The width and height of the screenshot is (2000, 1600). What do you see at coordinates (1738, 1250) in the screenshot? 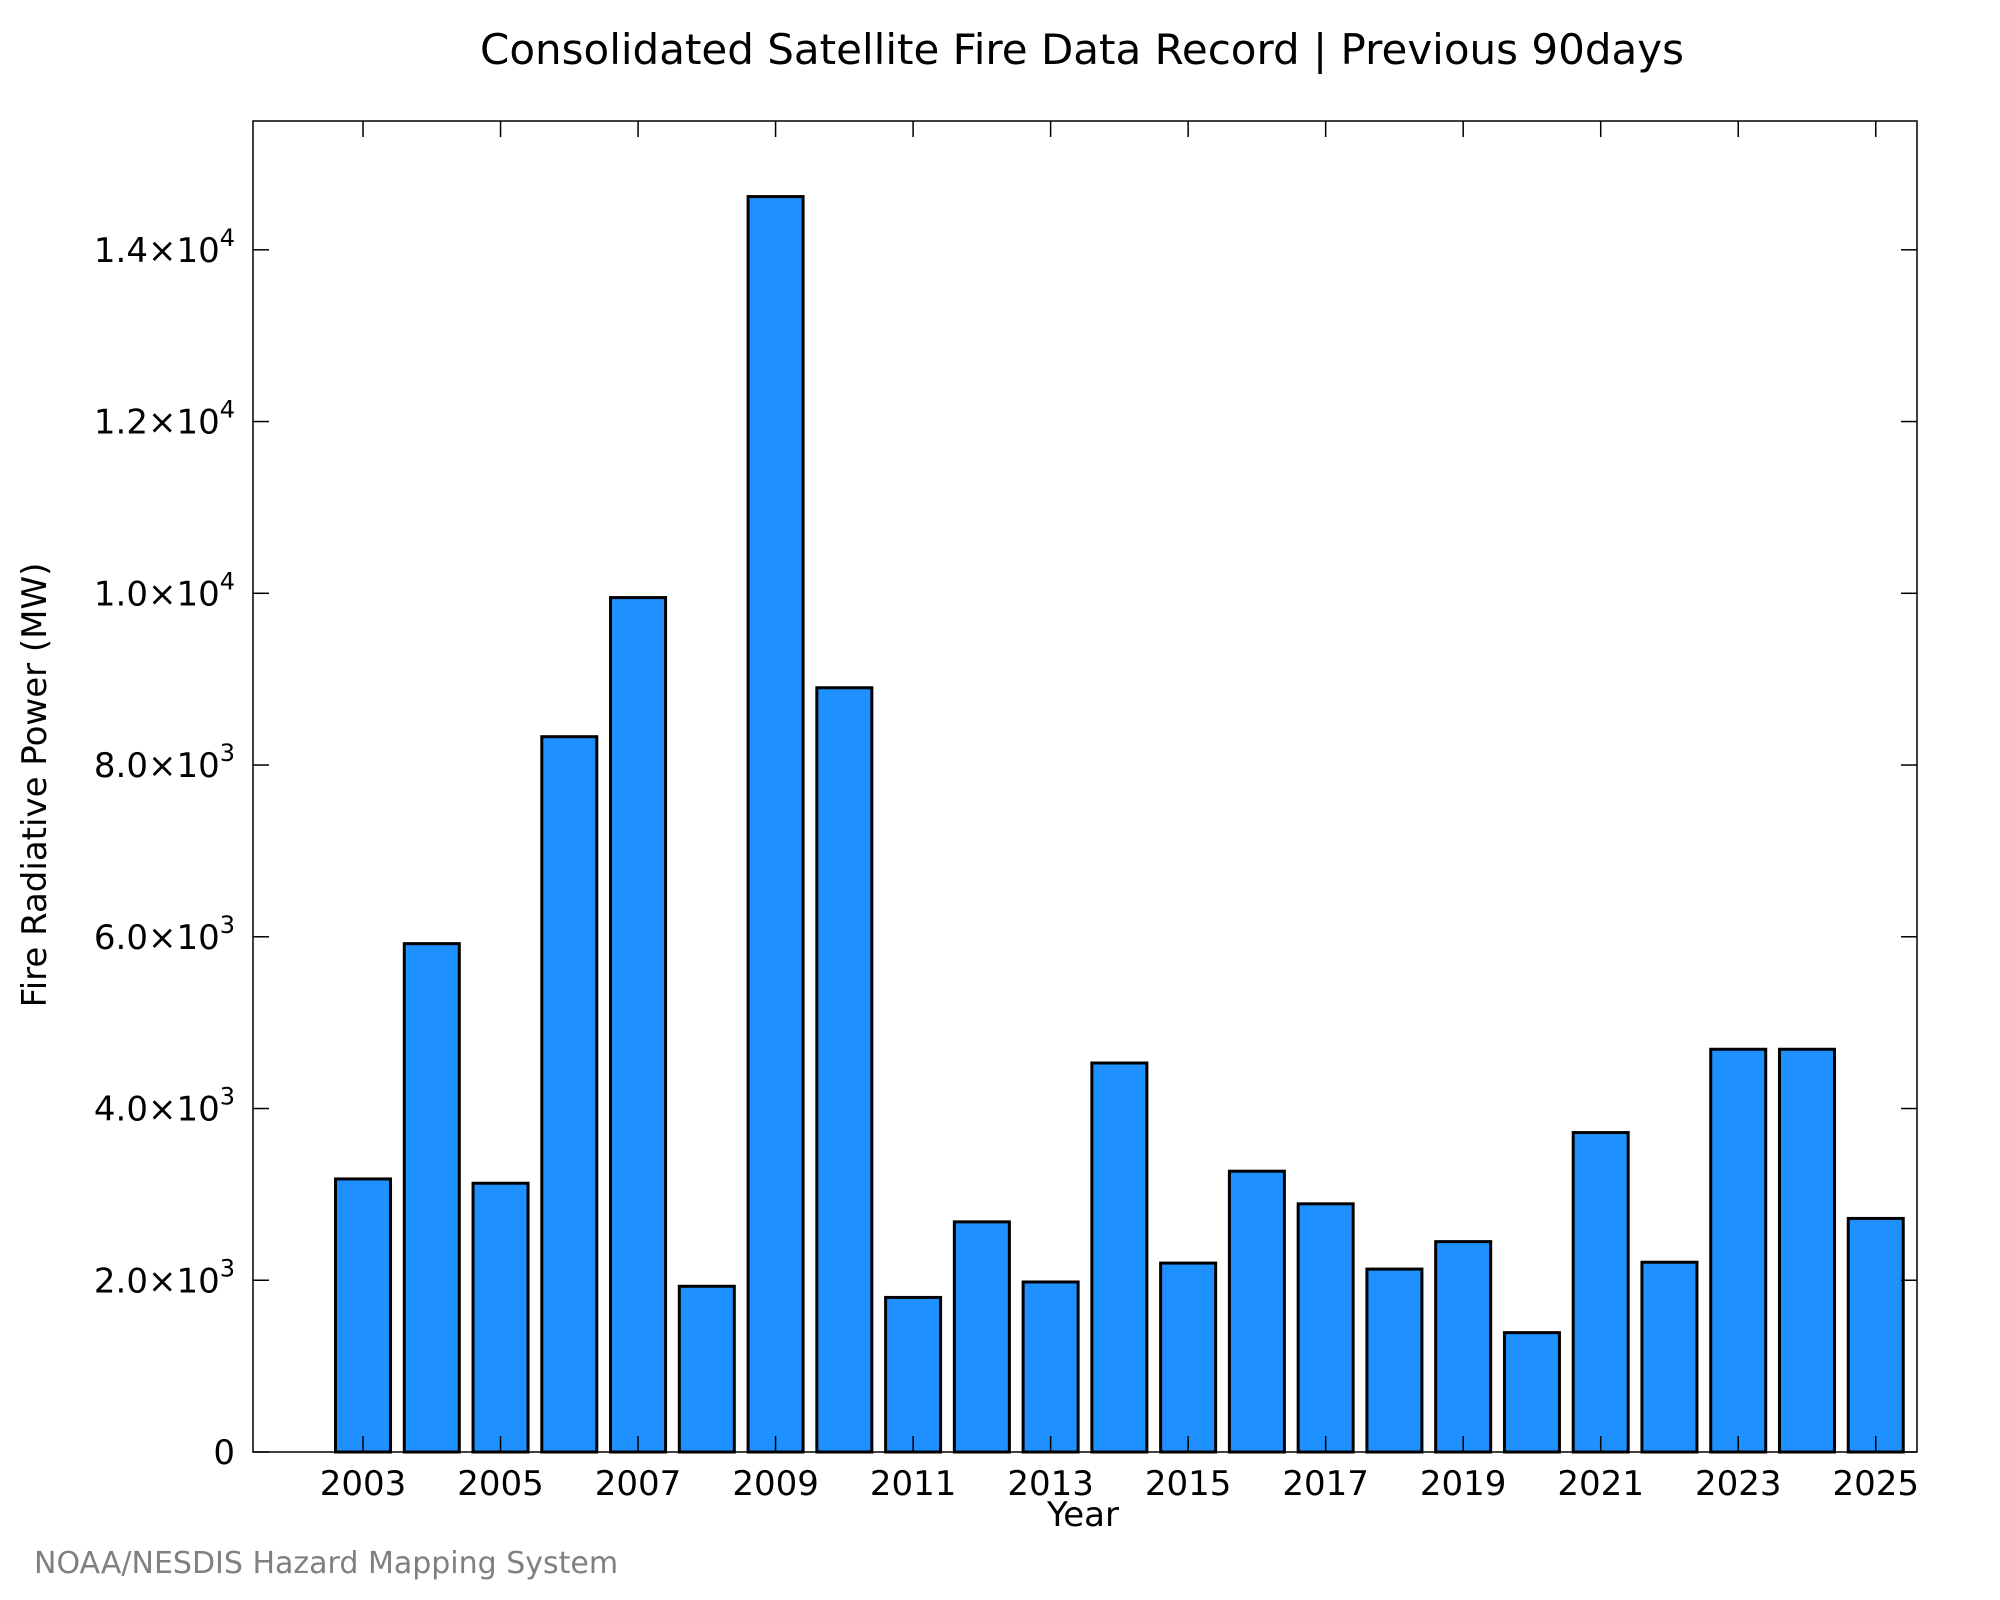
I see `bar-2023` at bounding box center [1738, 1250].